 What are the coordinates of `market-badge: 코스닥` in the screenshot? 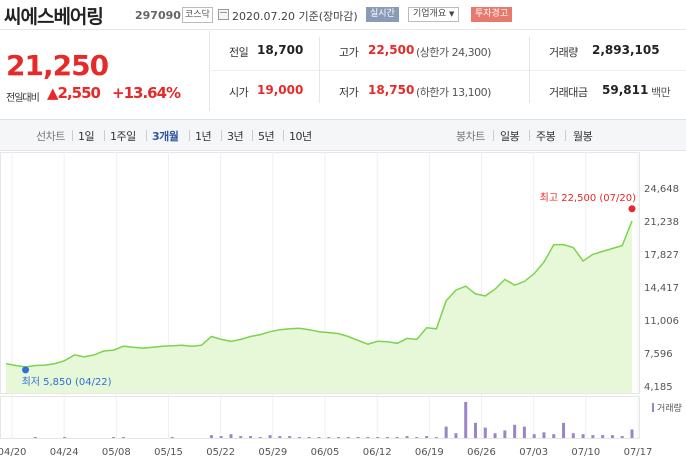 It's located at (197, 15).